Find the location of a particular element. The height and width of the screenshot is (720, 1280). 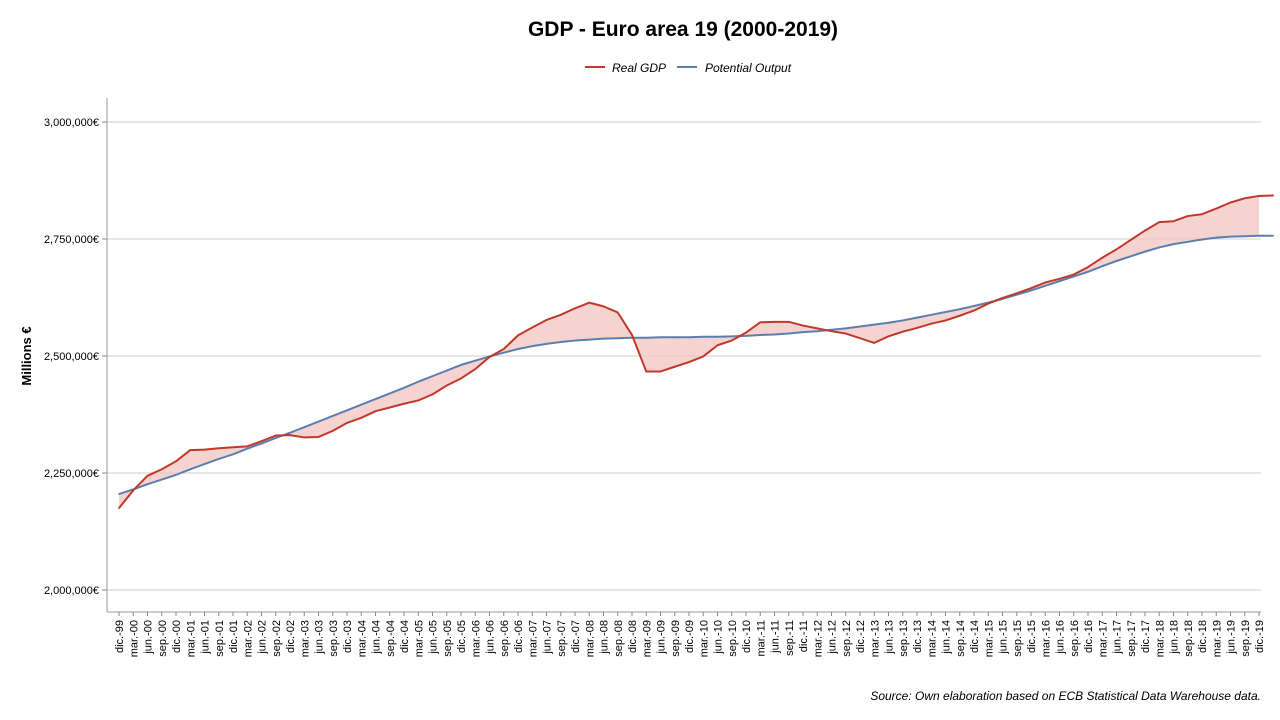

x-tick-label-18: jun.-04 is located at coordinates (377, 637).